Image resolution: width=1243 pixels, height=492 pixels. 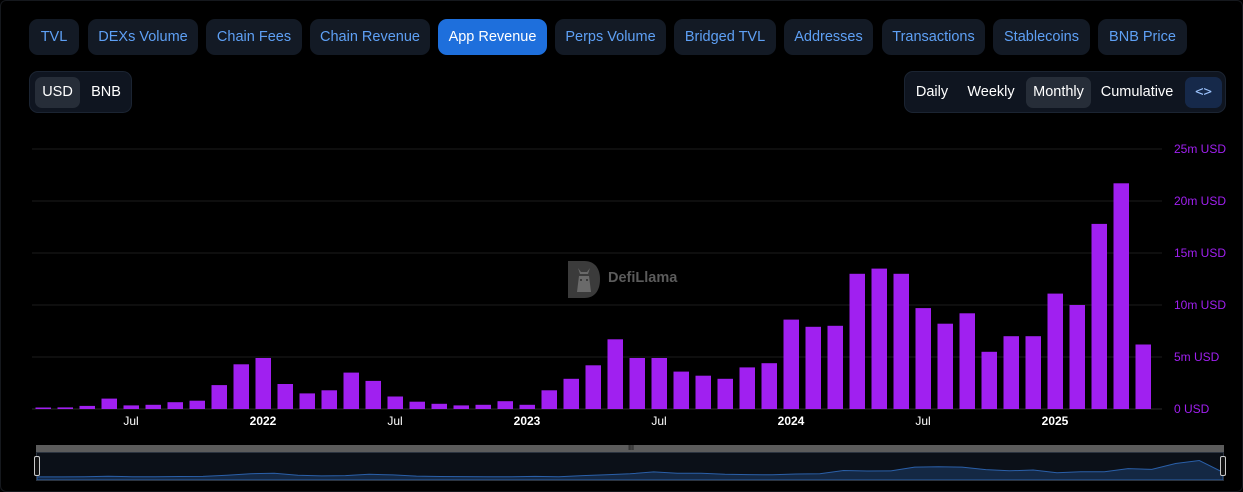 I want to click on period-daily-option: Daily, so click(x=932, y=92).